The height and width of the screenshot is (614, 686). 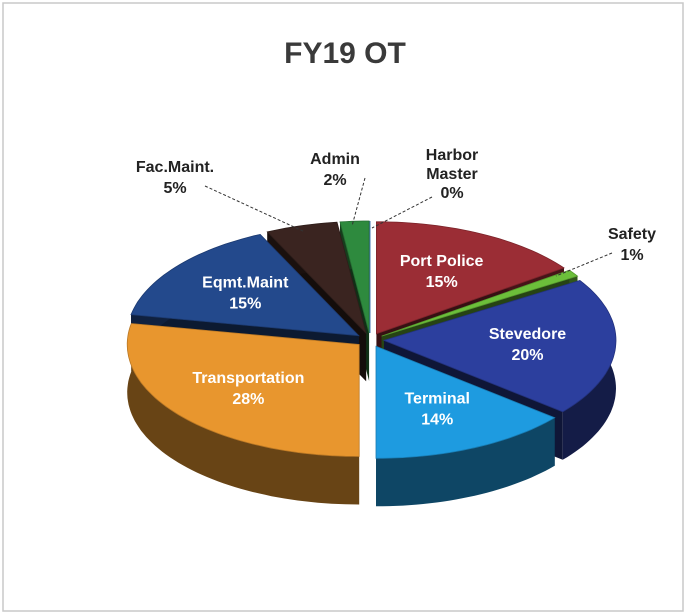 I want to click on slice-value-label: 28%, so click(x=248, y=399).